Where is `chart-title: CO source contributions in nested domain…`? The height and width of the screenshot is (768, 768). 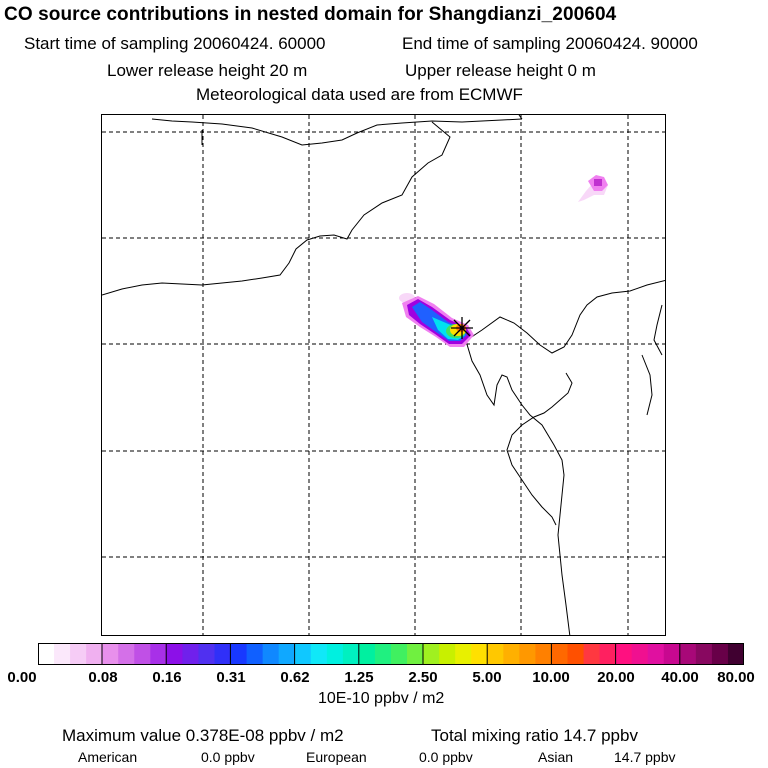 chart-title: CO source contributions in nested domain… is located at coordinates (310, 14).